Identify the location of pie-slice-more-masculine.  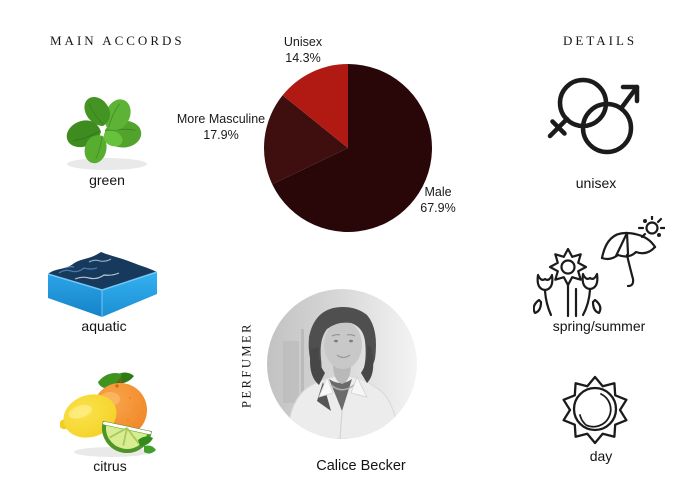
(305, 140).